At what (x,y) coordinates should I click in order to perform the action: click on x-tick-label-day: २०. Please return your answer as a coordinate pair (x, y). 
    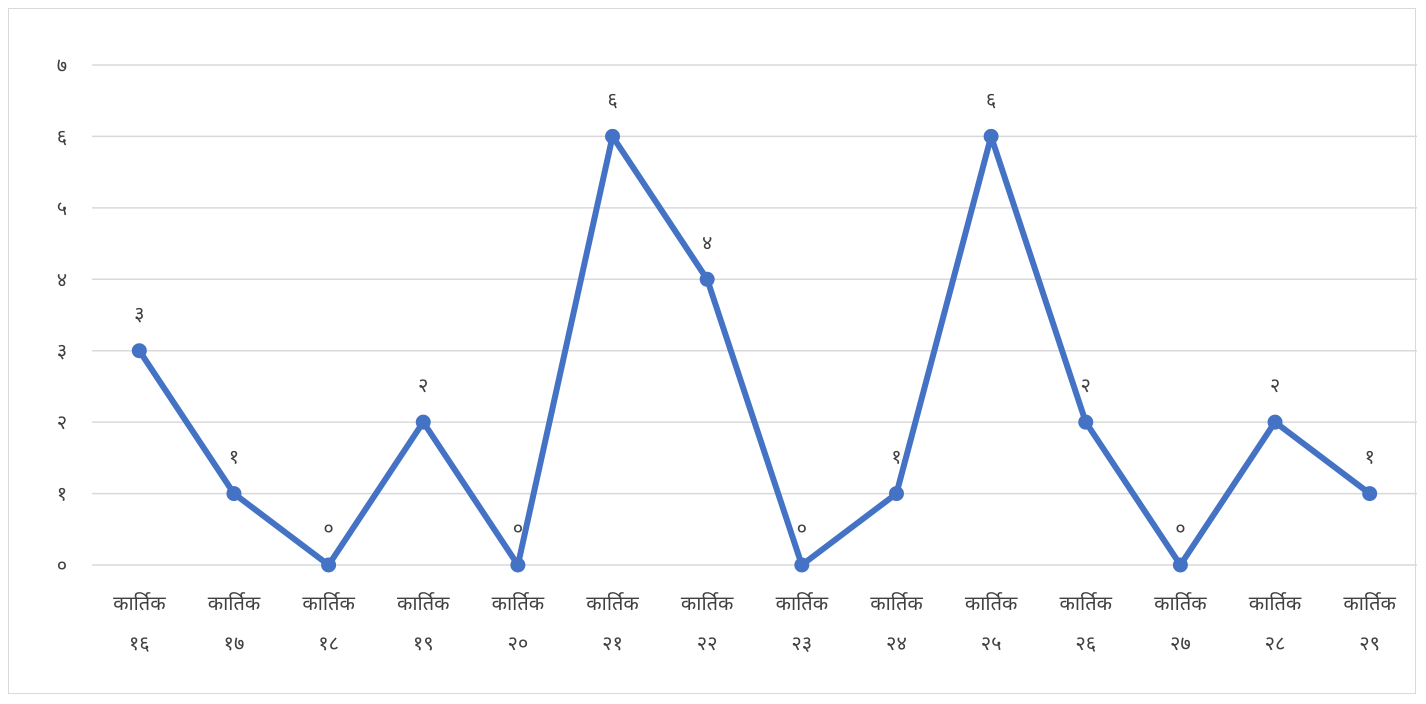
    Looking at the image, I should click on (517, 643).